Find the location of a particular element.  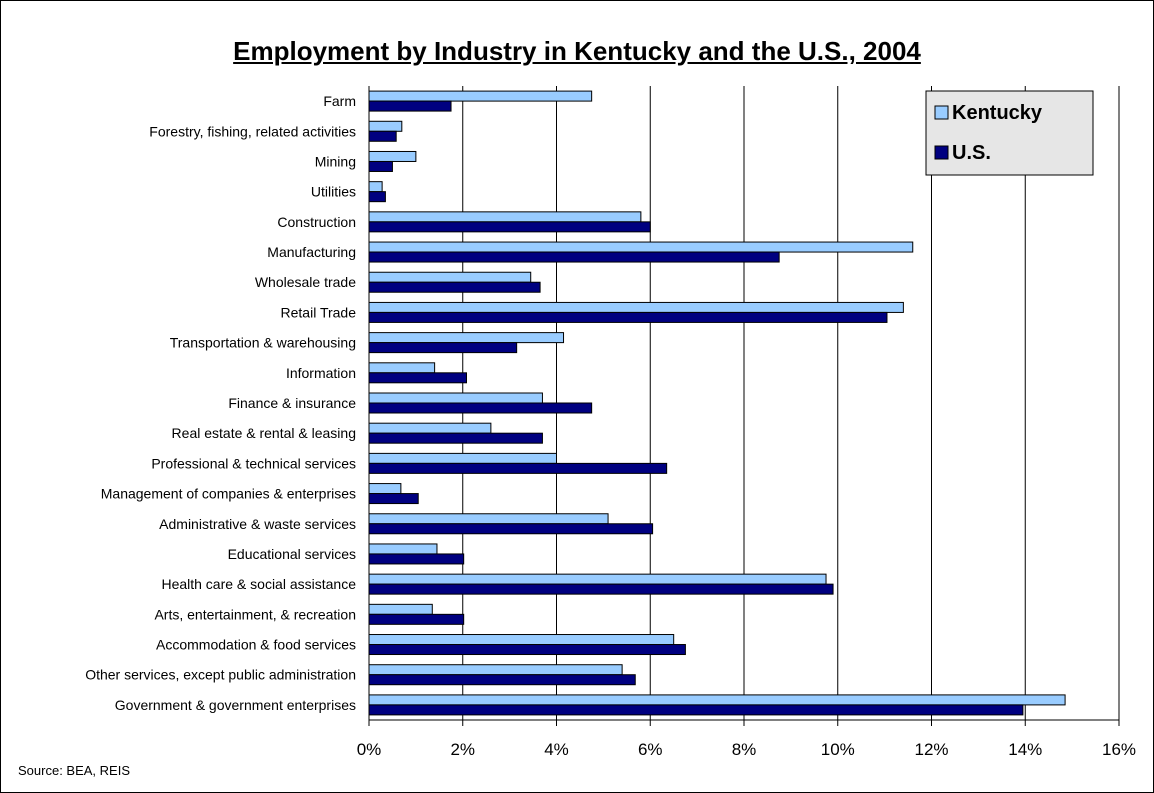

x-tick-label: 12% is located at coordinates (931, 749).